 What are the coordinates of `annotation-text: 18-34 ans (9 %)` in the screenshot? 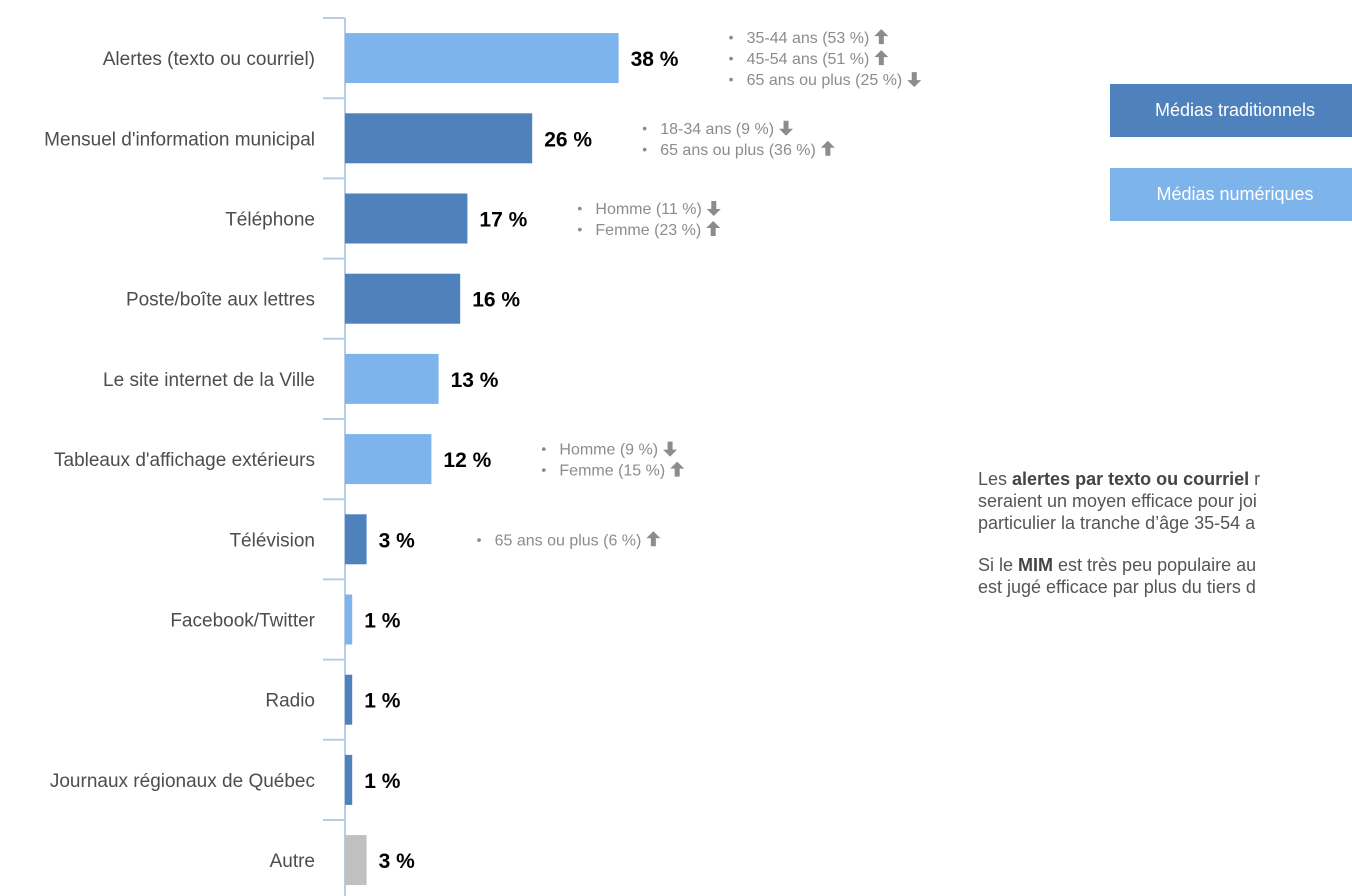 It's located at (717, 129).